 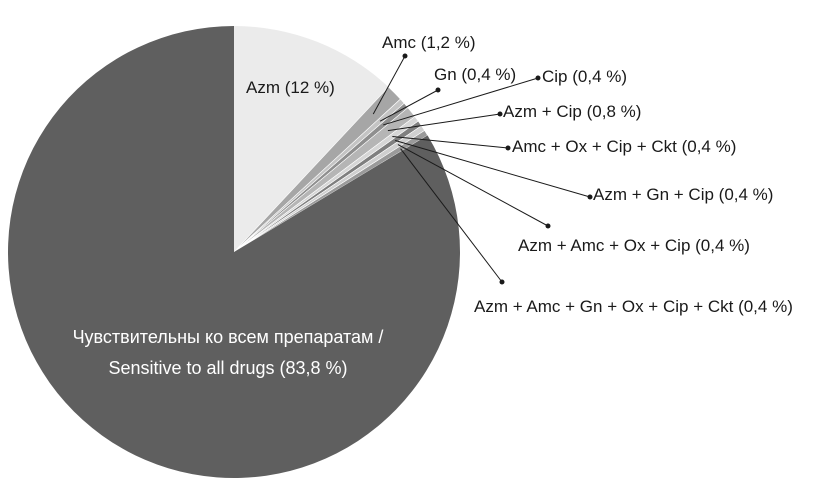 What do you see at coordinates (475, 74) in the screenshot?
I see `label-gn: Gn (0,4 %)` at bounding box center [475, 74].